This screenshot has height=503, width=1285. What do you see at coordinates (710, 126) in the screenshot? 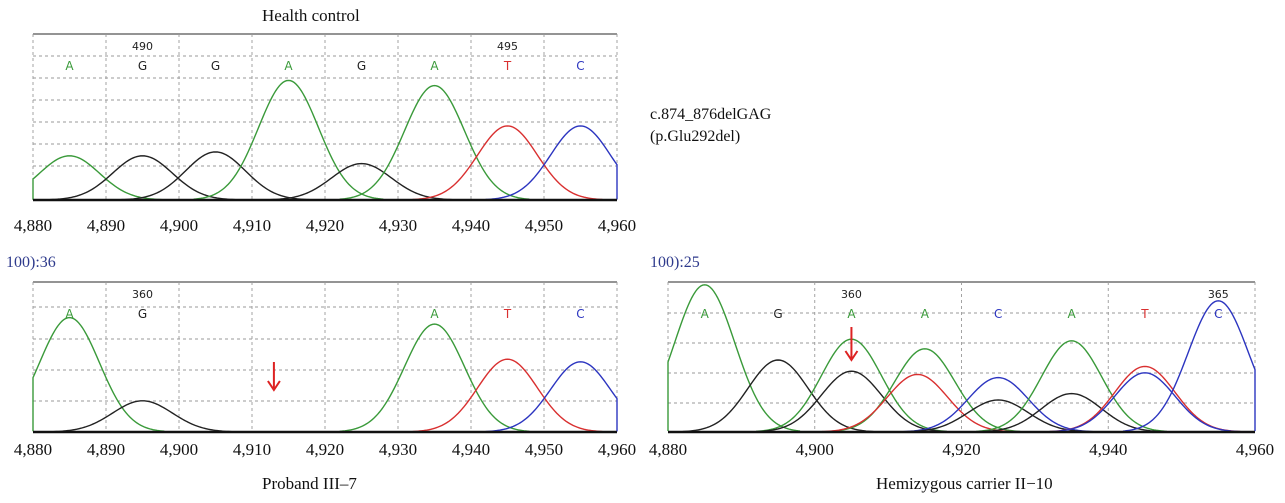
I see `variant-annotation: c.874_876delGAG (p.Glu292del)` at bounding box center [710, 126].